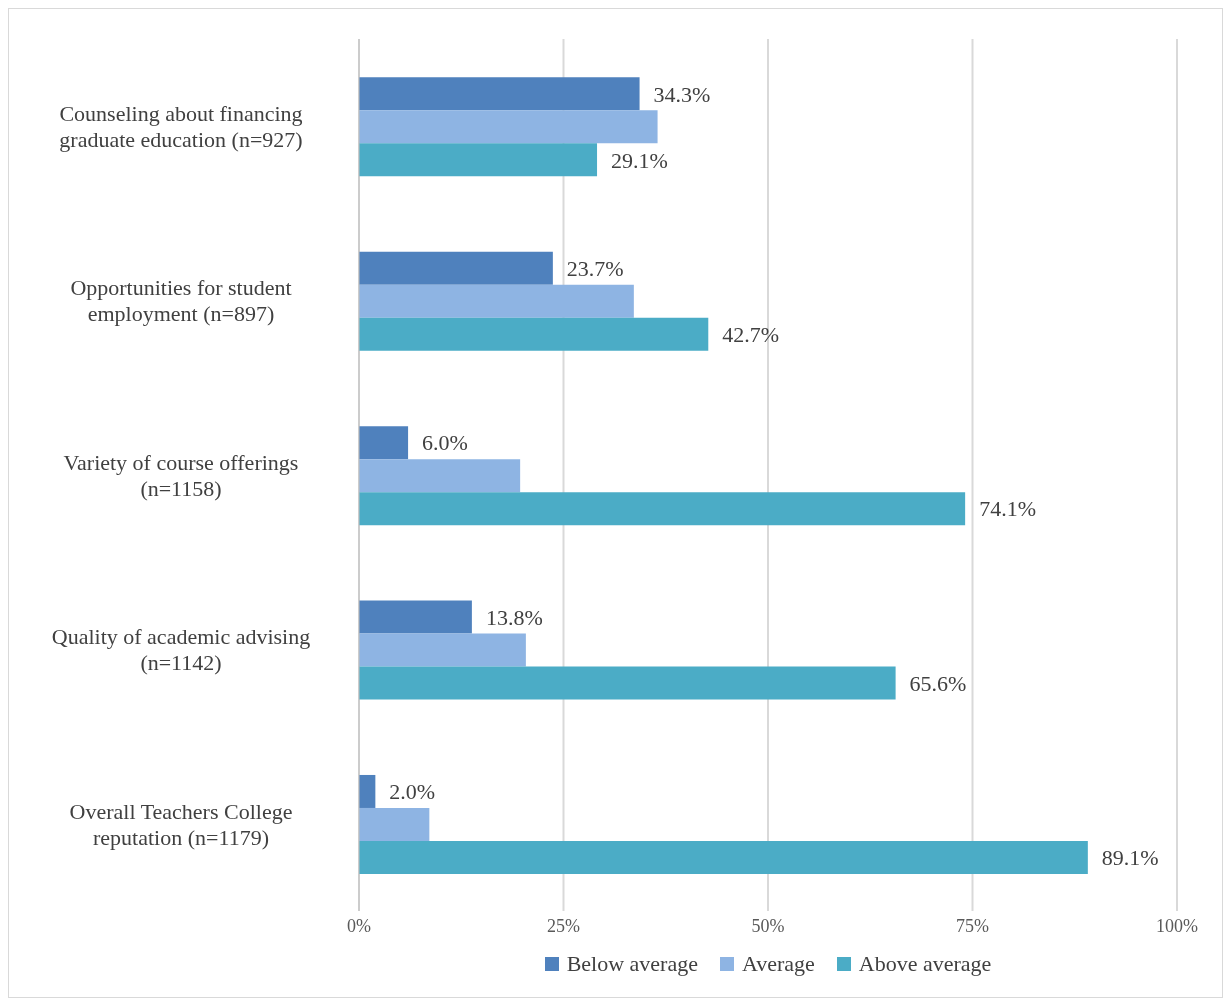 The height and width of the screenshot is (1004, 1229). Describe the element at coordinates (1130, 858) in the screenshot. I see `data-label: 89.1%` at that location.